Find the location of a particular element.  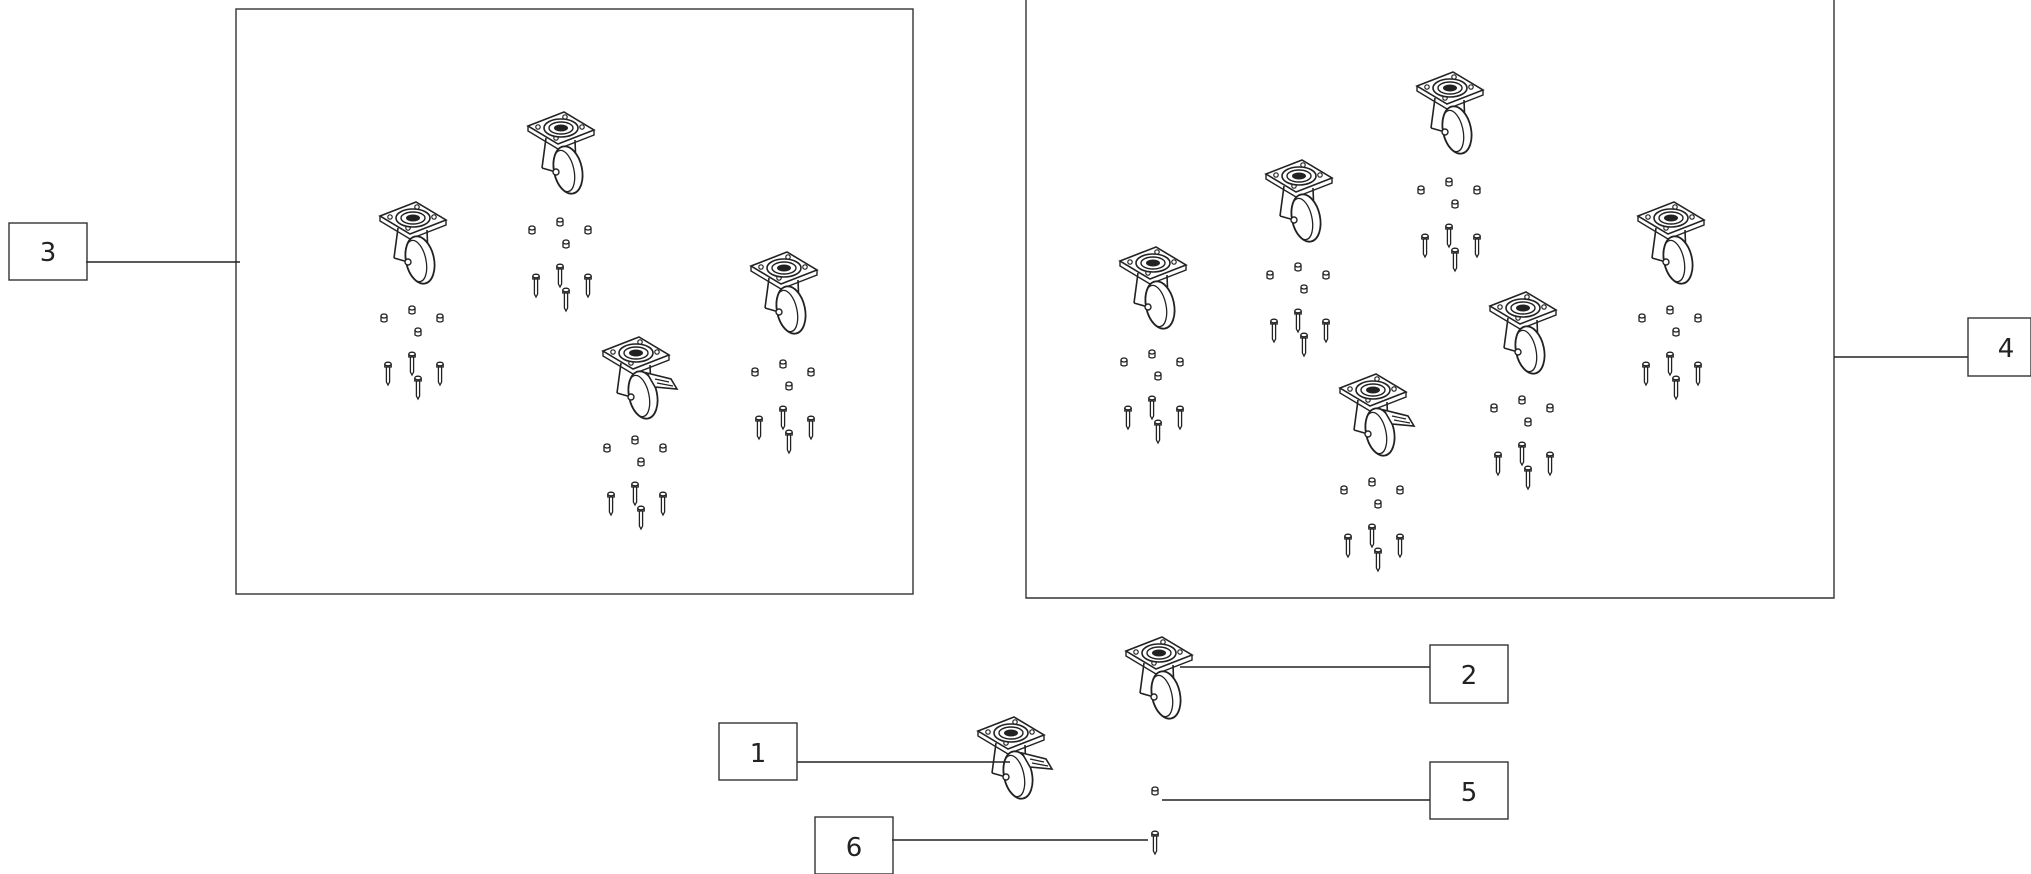

callout-5: 5 is located at coordinates (1469, 790).